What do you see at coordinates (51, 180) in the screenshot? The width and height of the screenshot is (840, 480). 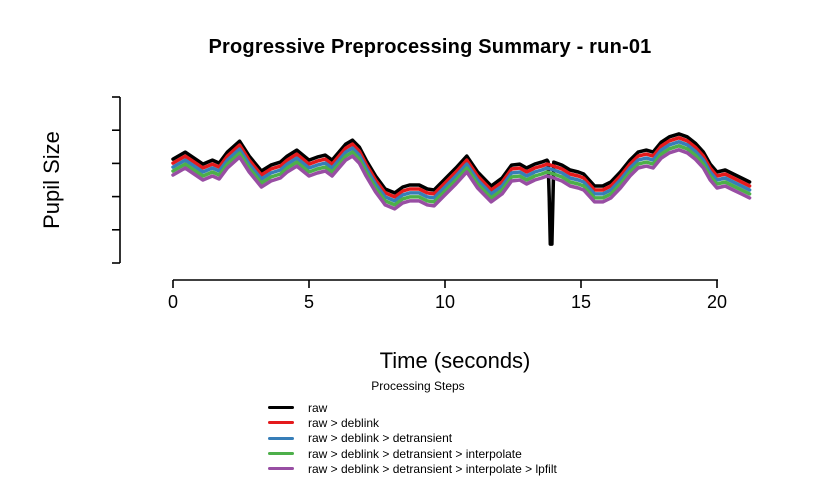 I see `y-axis-label: Pupil Size` at bounding box center [51, 180].